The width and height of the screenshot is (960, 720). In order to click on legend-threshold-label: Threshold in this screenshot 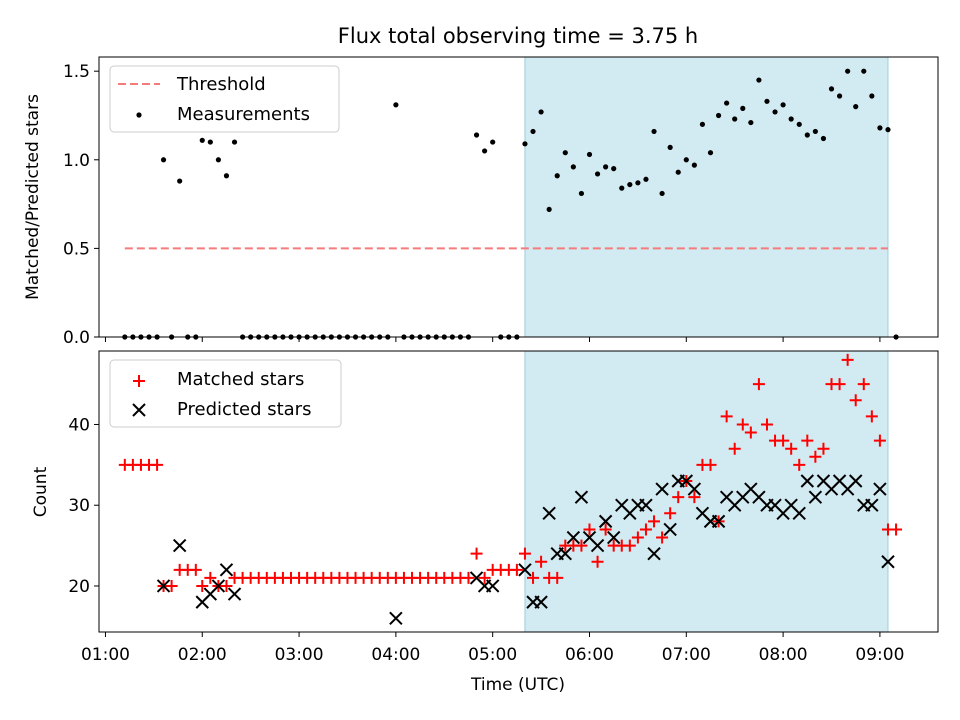, I will do `click(221, 84)`.